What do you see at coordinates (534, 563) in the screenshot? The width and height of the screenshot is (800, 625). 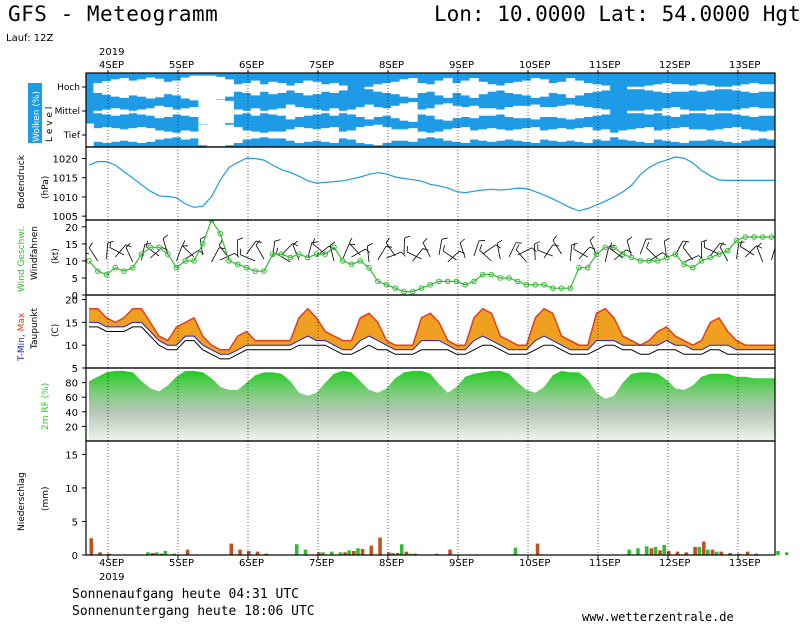 I see `day-label-bottom: 10SEP` at bounding box center [534, 563].